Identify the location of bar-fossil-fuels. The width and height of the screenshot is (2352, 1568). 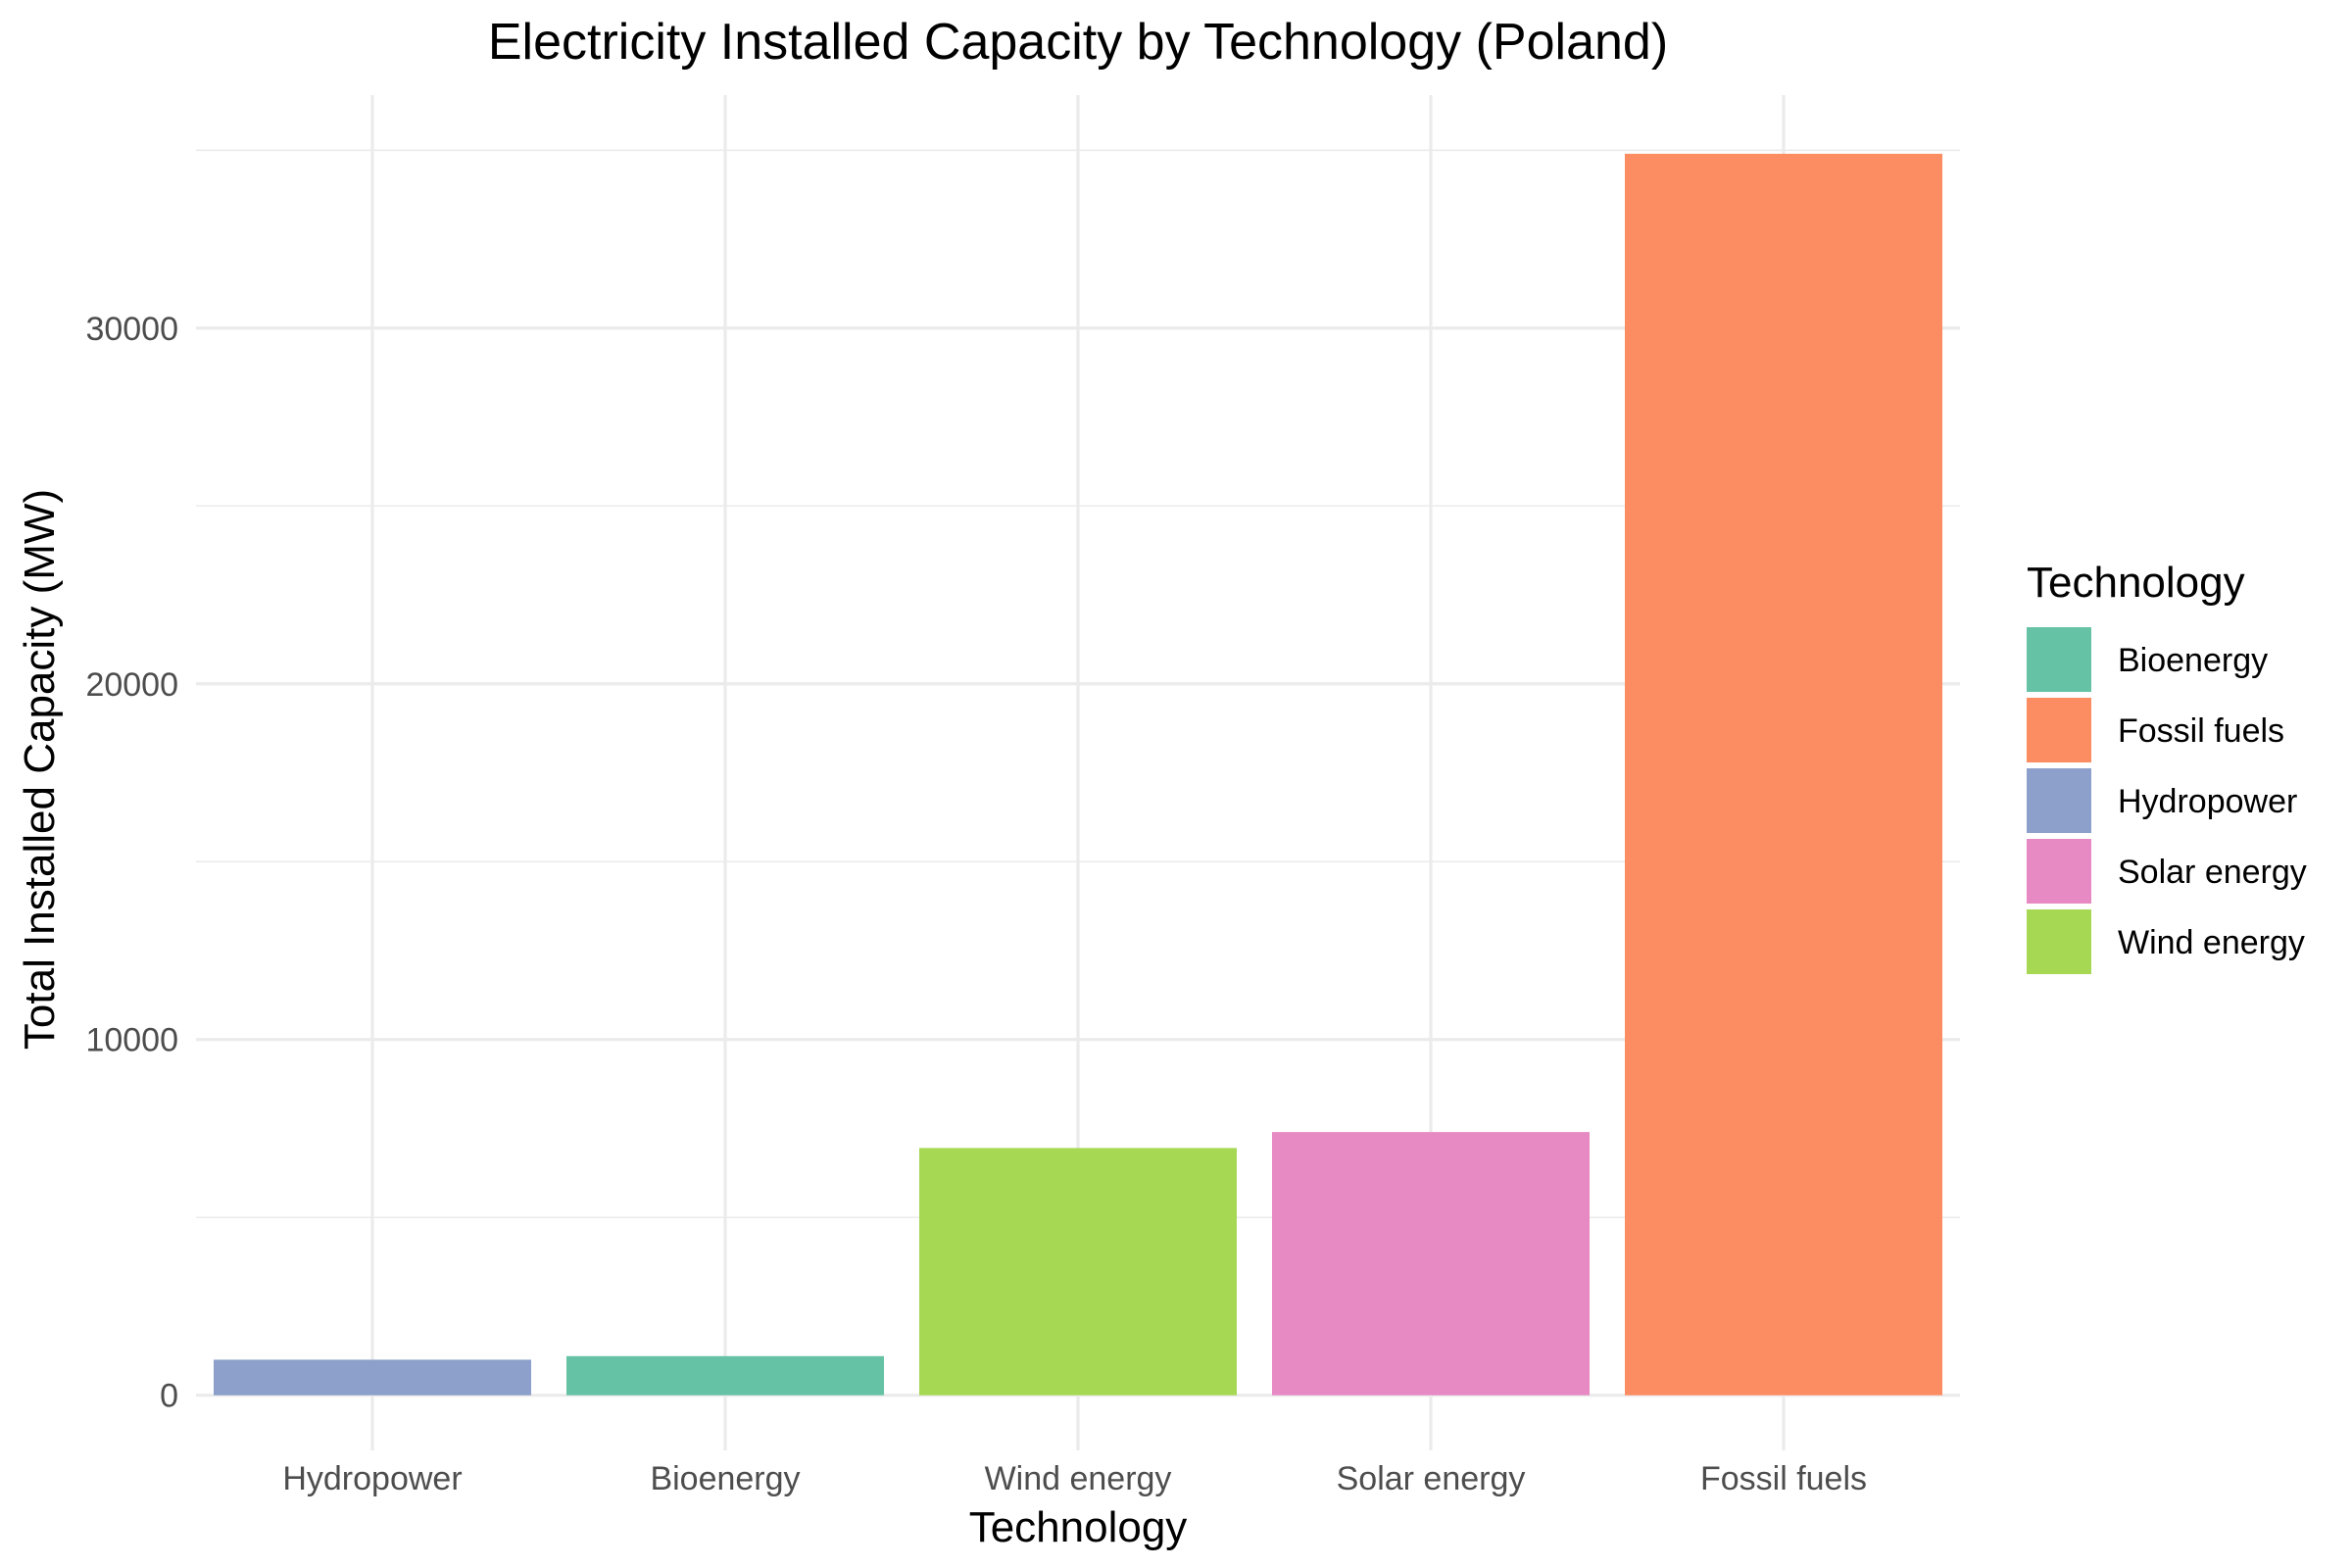
(1783, 775).